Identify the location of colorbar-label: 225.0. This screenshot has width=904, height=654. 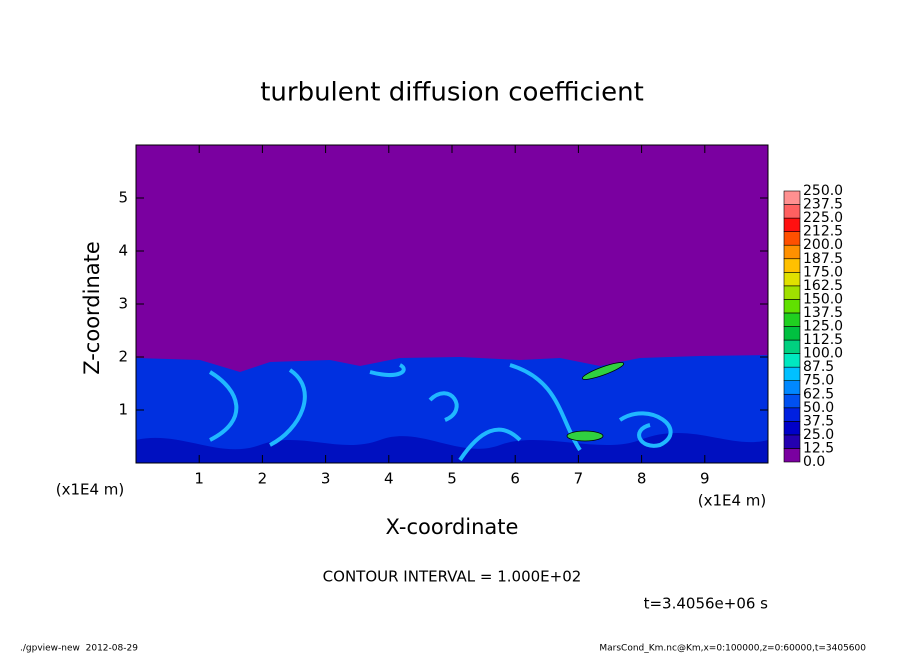
(823, 218).